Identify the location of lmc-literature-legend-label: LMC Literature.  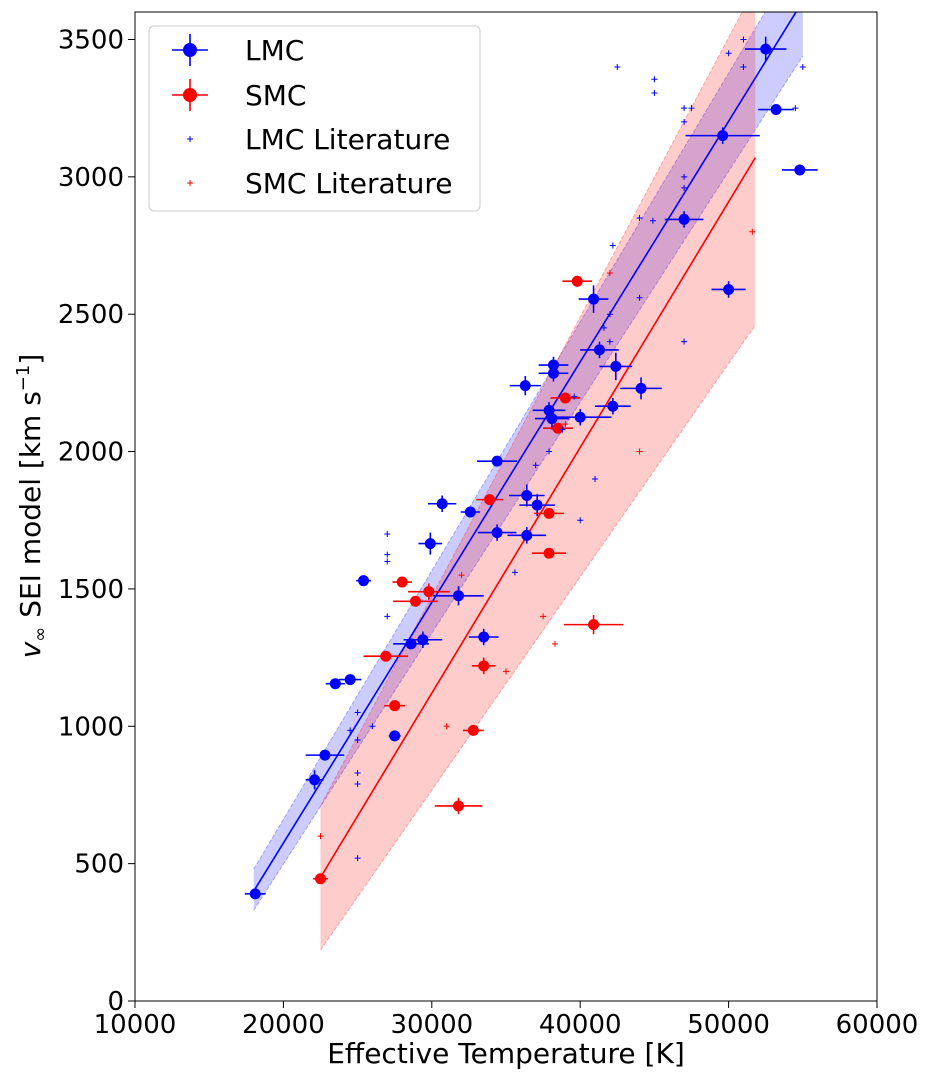
(347, 139).